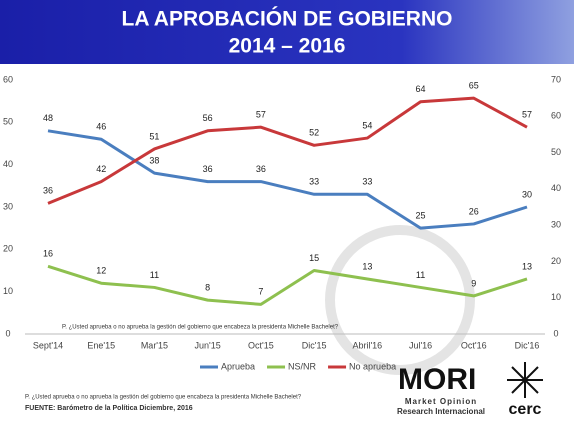 This screenshot has height=434, width=574. What do you see at coordinates (556, 188) in the screenshot?
I see `y2-tick-label: 40` at bounding box center [556, 188].